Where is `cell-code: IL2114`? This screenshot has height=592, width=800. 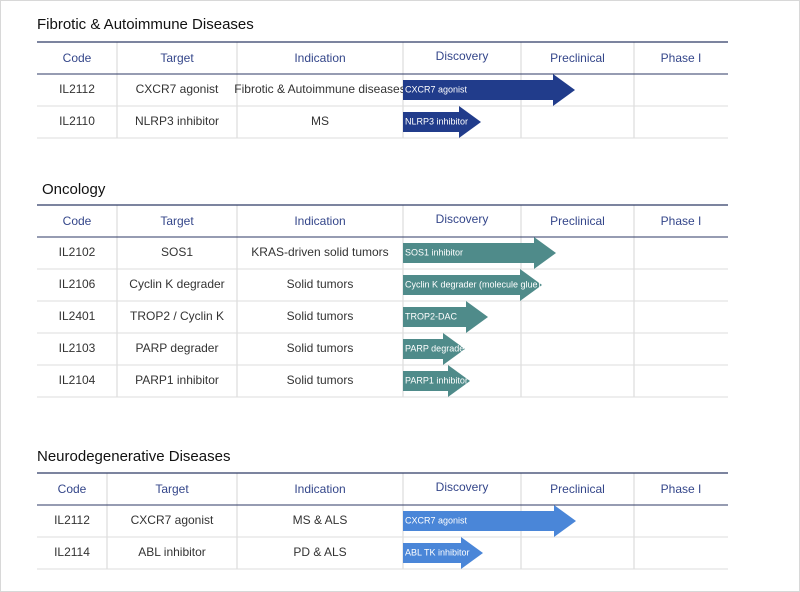
cell-code: IL2114 is located at coordinates (72, 552).